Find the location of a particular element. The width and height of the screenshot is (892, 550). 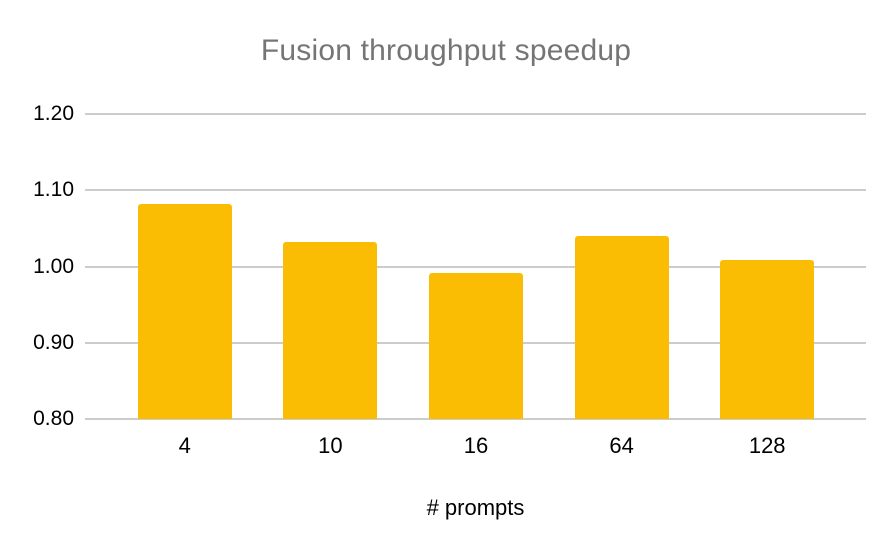

x-axis-tick-label: 4 is located at coordinates (184, 445).